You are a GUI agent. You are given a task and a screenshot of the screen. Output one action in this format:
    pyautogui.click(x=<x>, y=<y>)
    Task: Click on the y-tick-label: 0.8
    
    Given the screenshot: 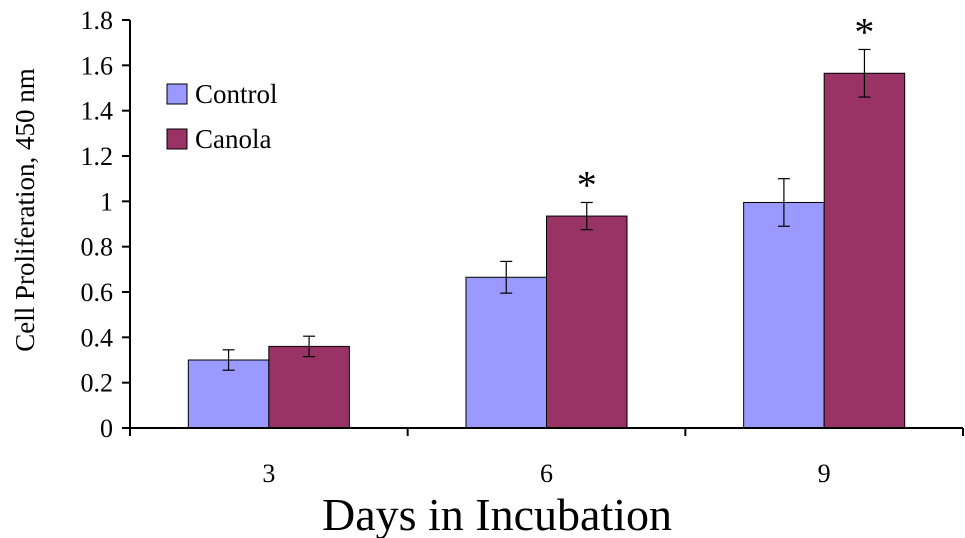 What is the action you would take?
    pyautogui.click(x=97, y=247)
    